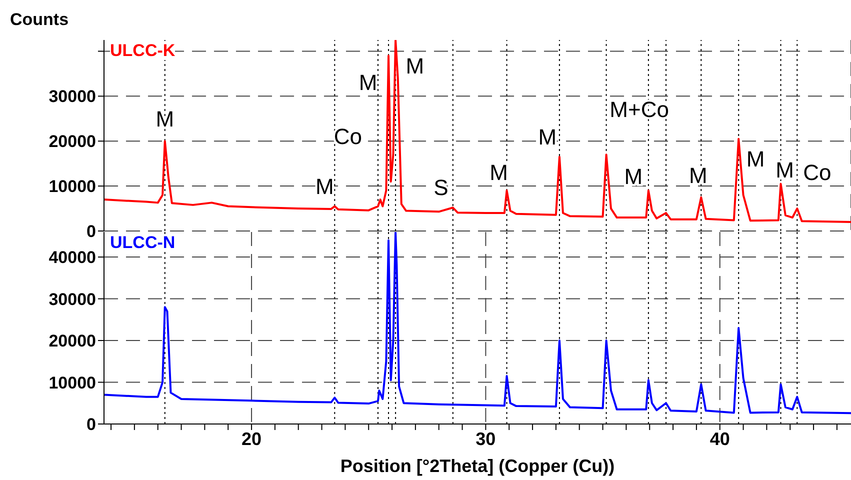  What do you see at coordinates (817, 173) in the screenshot?
I see `annotation: Co` at bounding box center [817, 173].